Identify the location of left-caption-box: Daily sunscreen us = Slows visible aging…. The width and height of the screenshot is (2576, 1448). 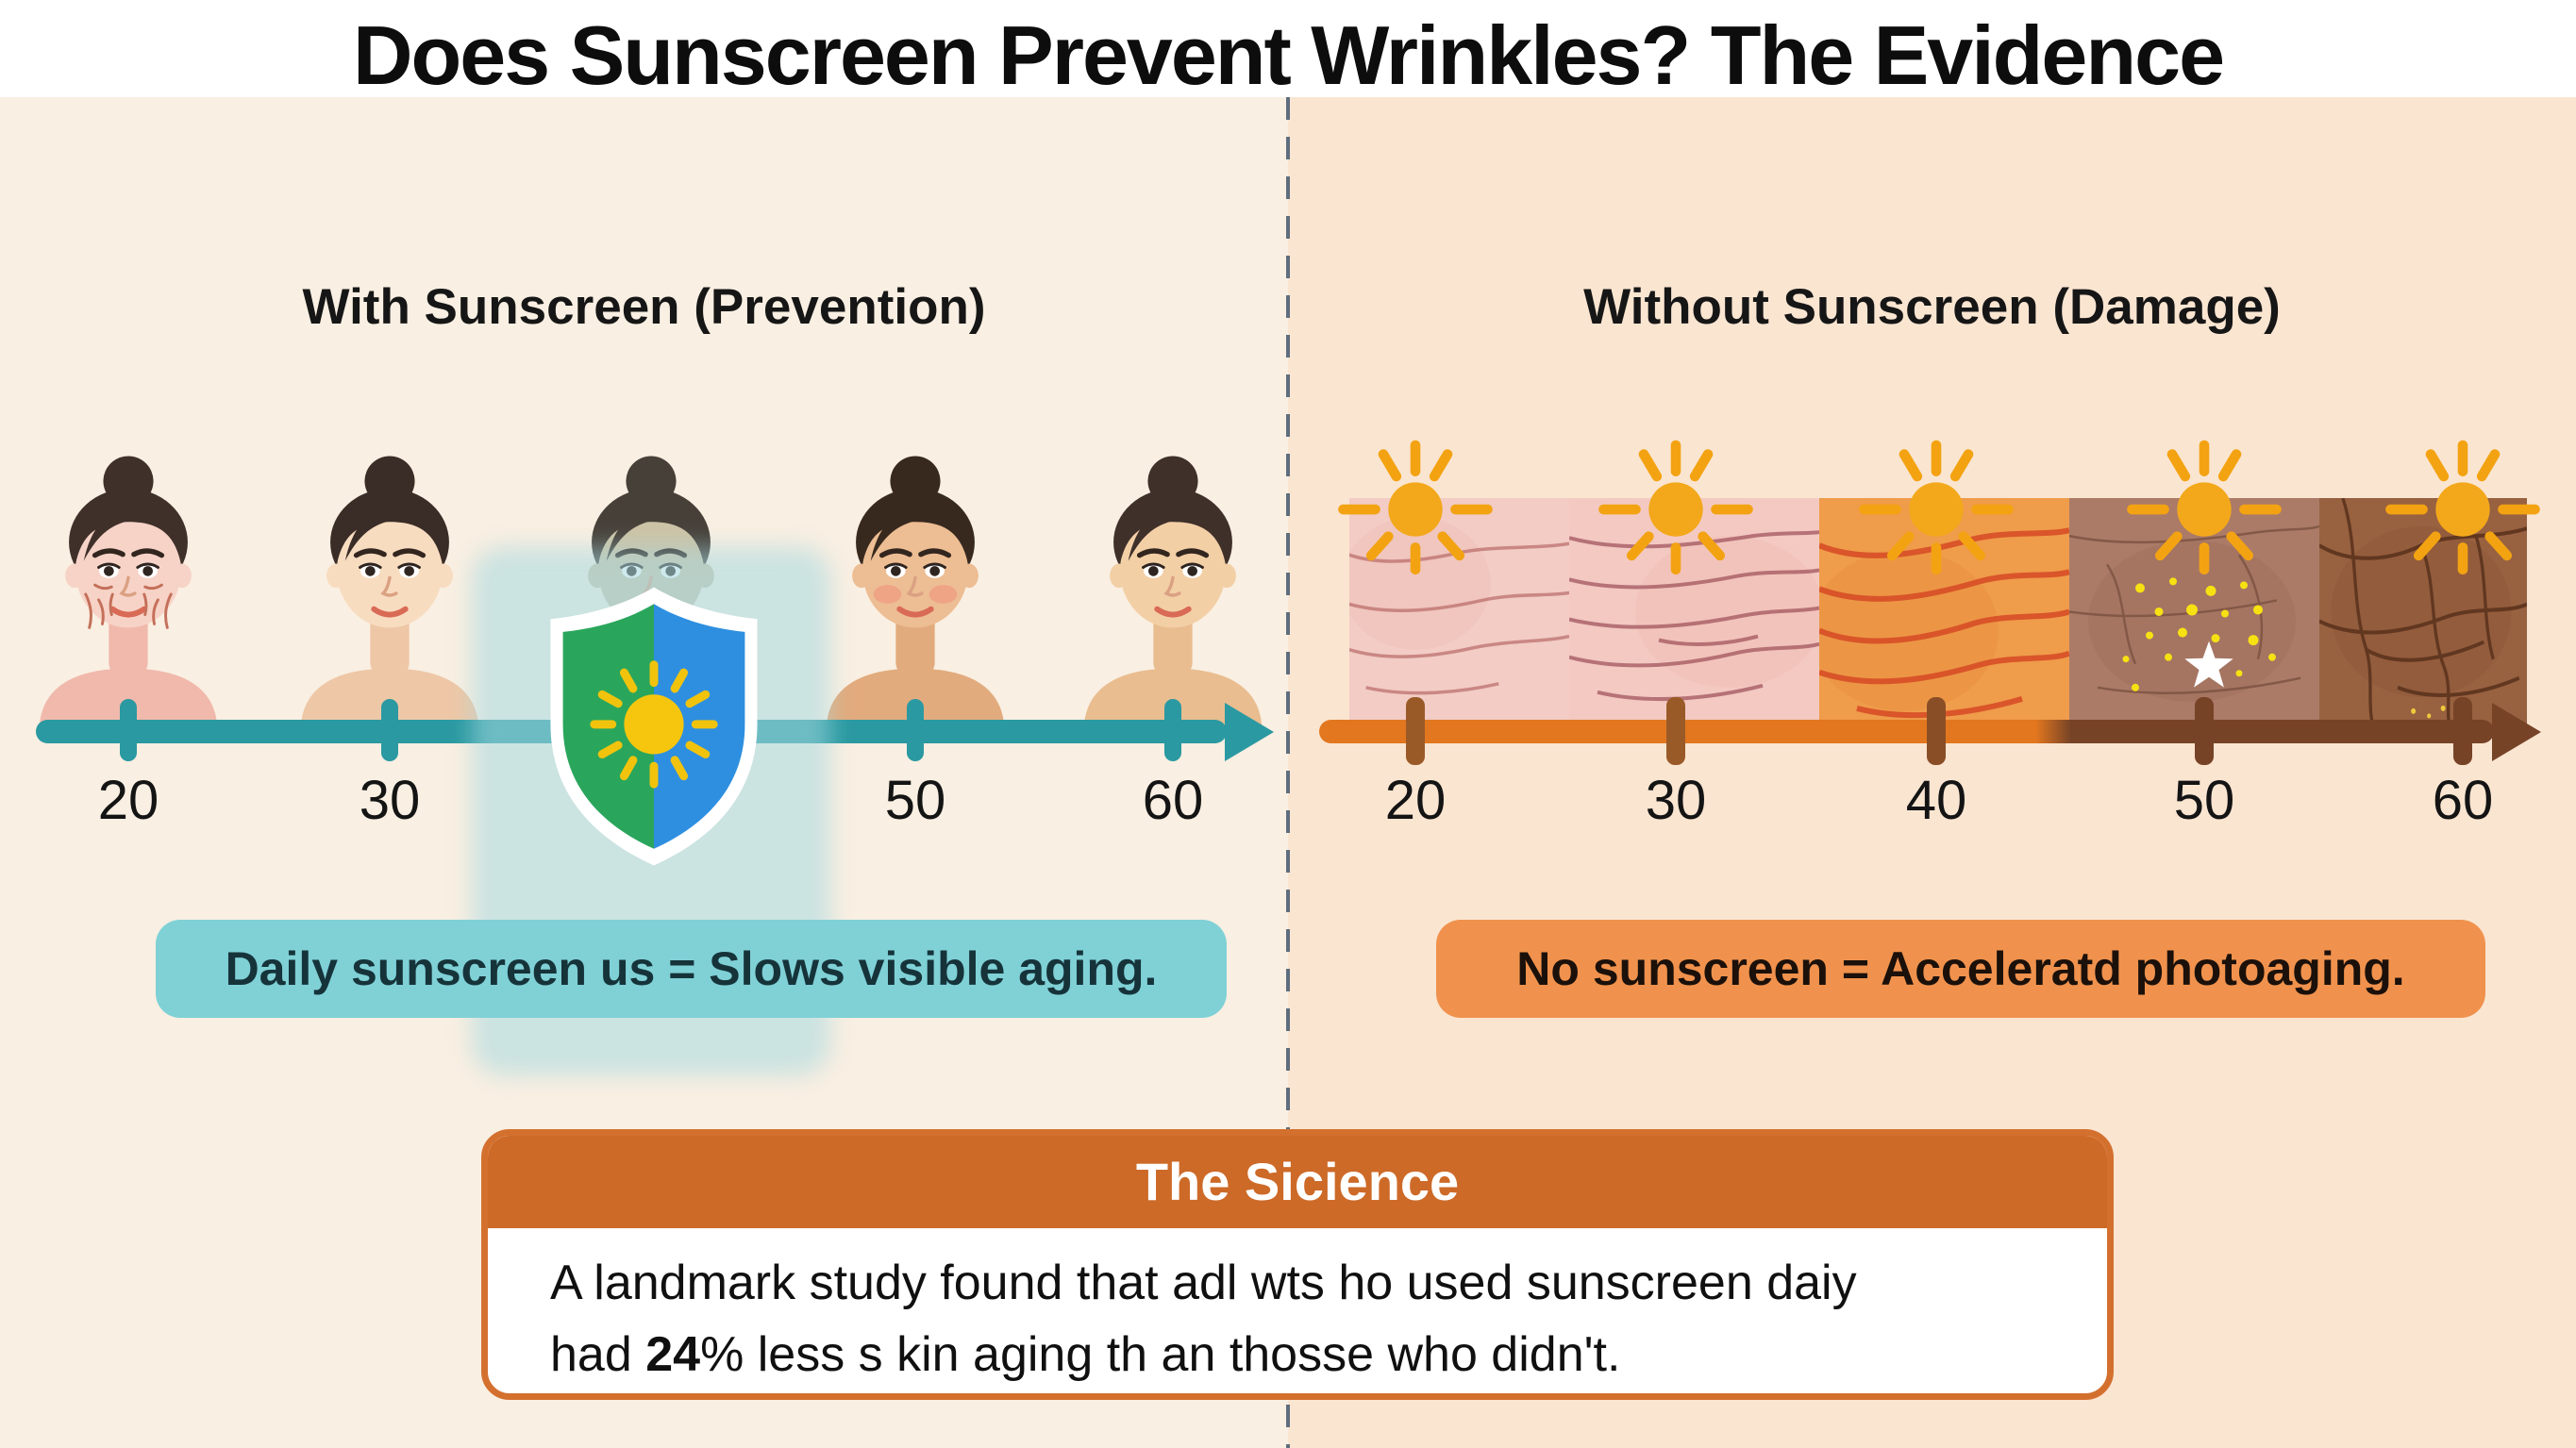
(691, 969).